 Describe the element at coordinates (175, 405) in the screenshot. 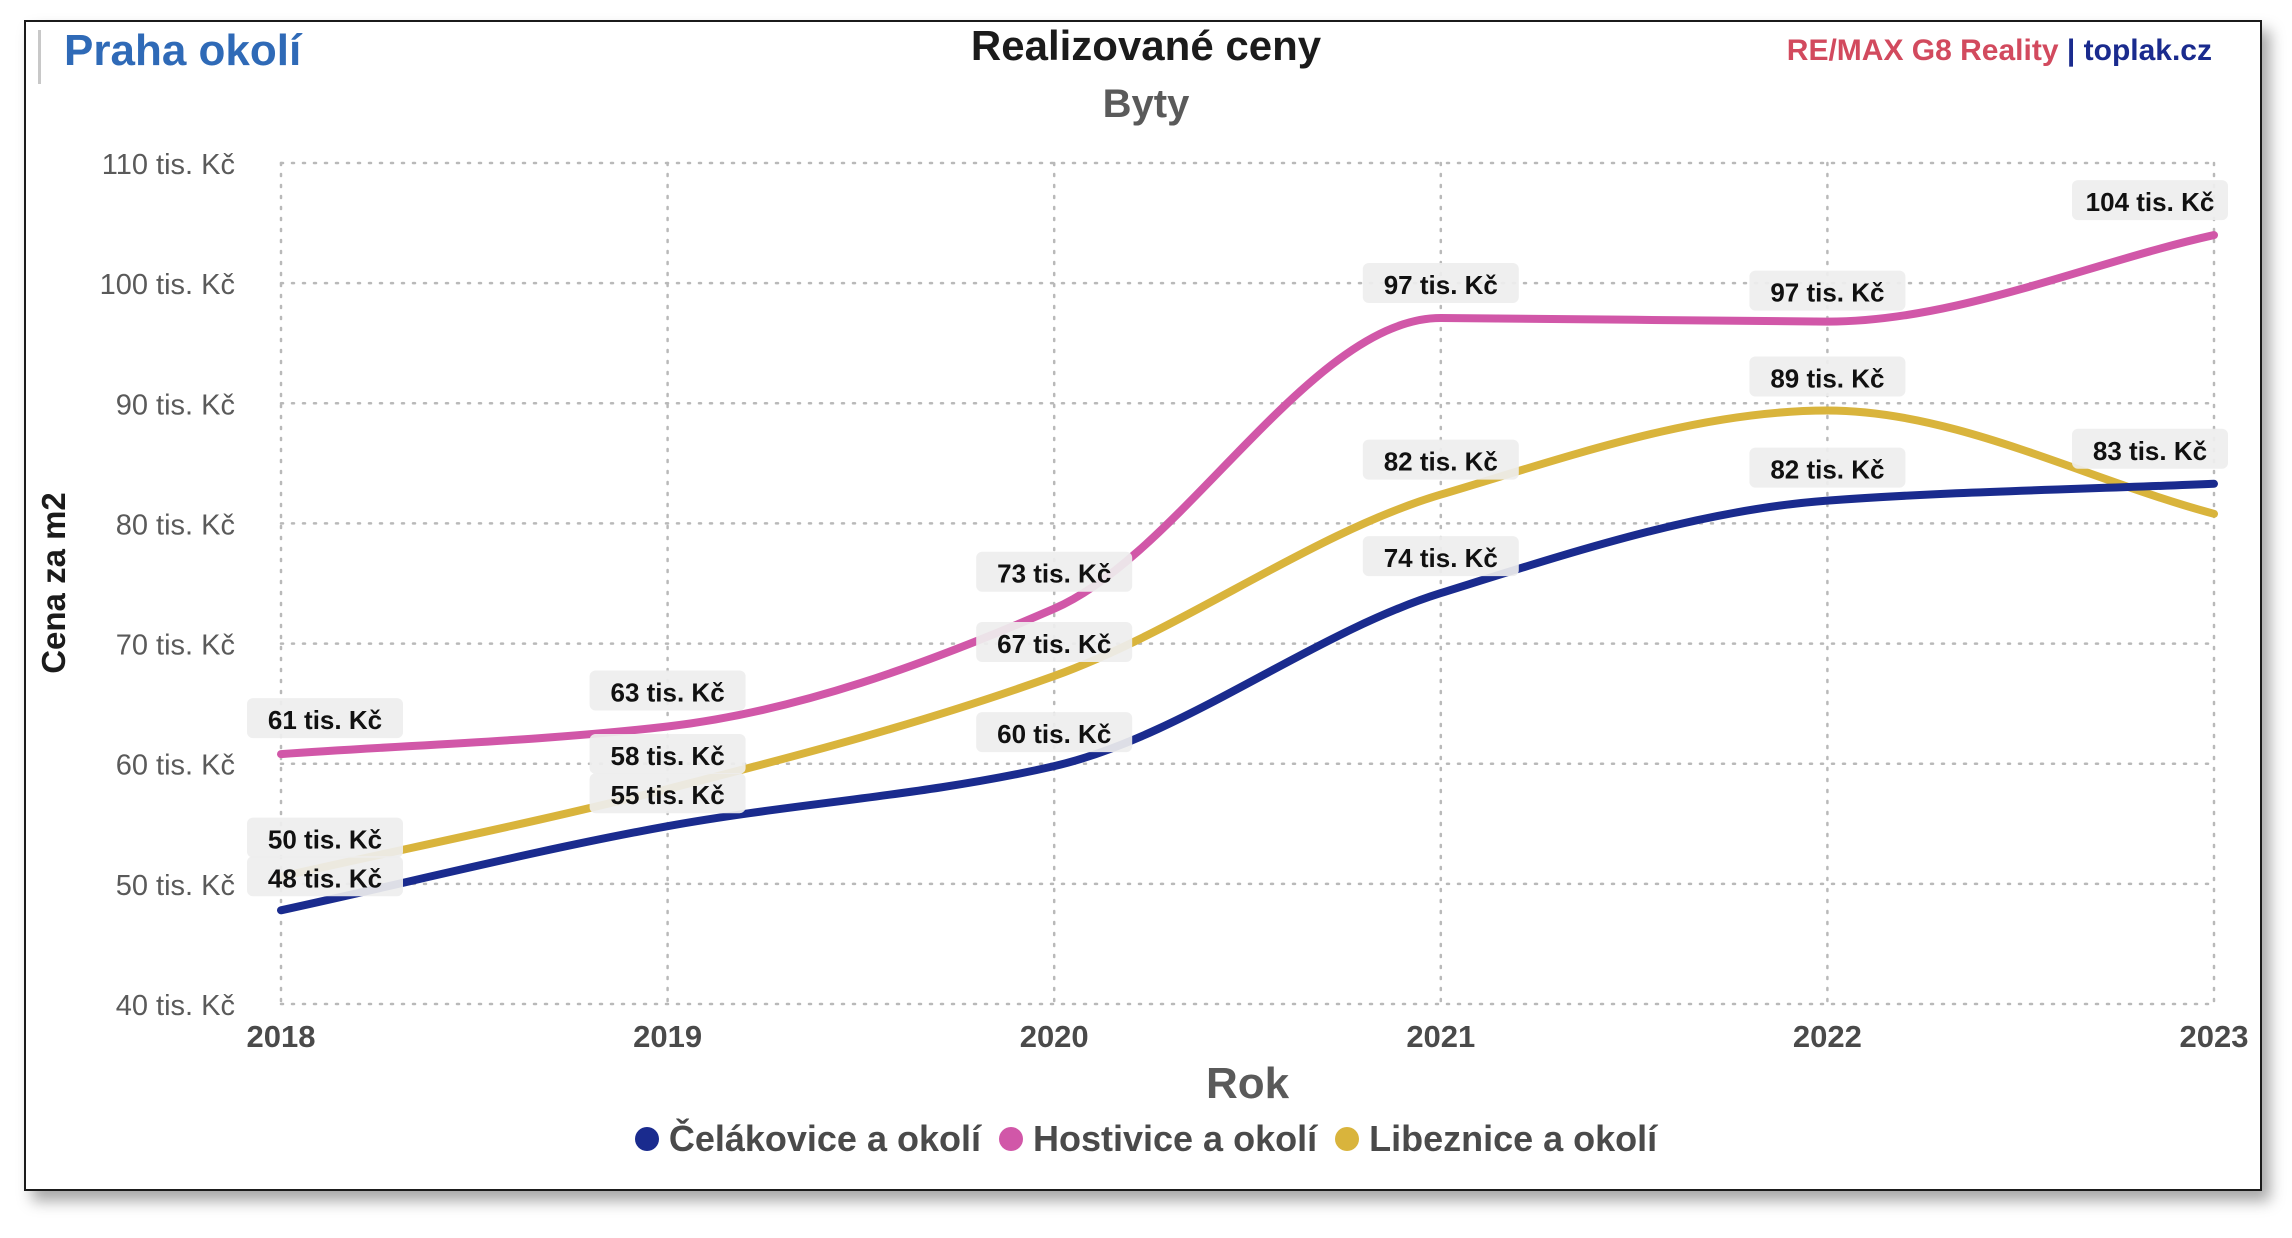

I see `y-tick-label: 90 tis. Kč` at that location.